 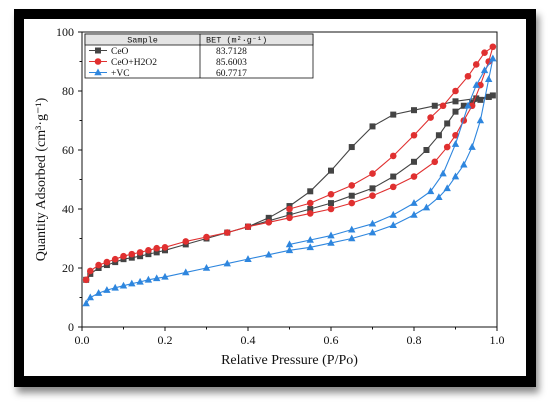 I want to click on x-tick-label: 1.0, so click(x=497, y=340).